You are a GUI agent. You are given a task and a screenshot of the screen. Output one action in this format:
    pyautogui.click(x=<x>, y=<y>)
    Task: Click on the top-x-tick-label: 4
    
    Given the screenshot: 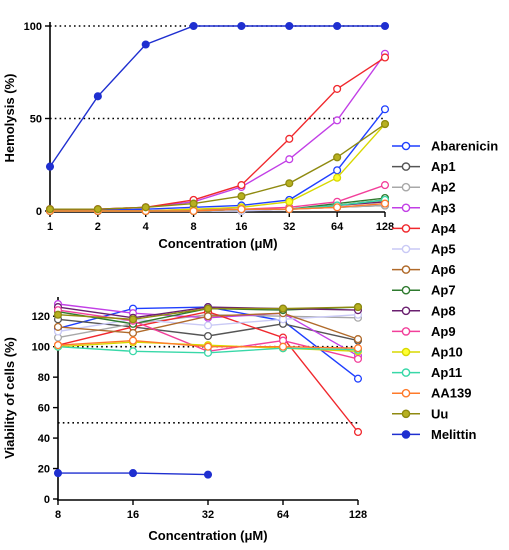 What is the action you would take?
    pyautogui.click(x=146, y=227)
    